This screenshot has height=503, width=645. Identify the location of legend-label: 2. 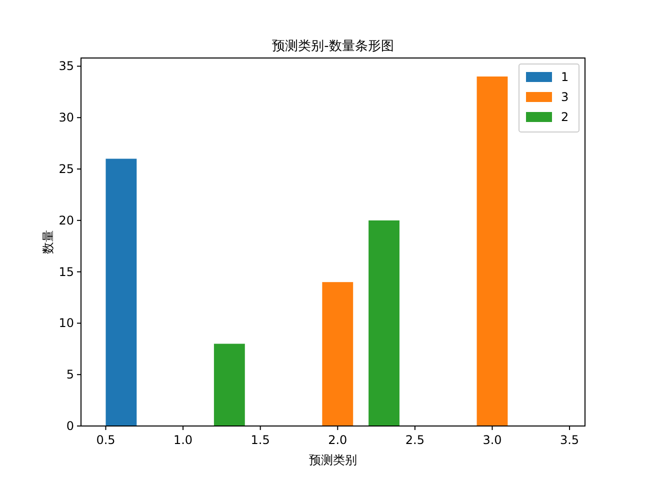
(565, 117).